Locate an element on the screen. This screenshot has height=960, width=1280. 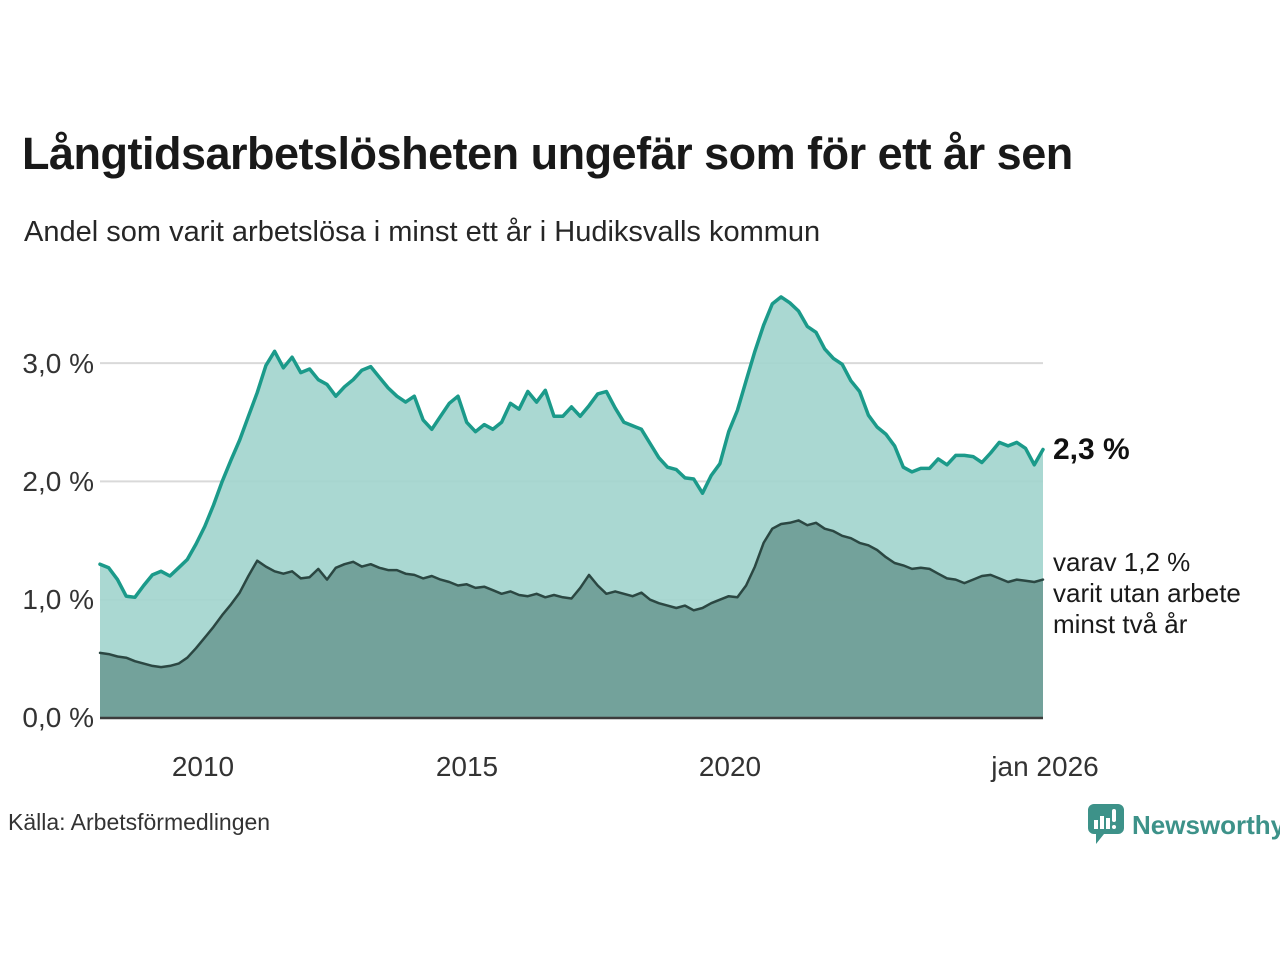
secondary-annotation-line: varit utan arbete is located at coordinates (1147, 593).